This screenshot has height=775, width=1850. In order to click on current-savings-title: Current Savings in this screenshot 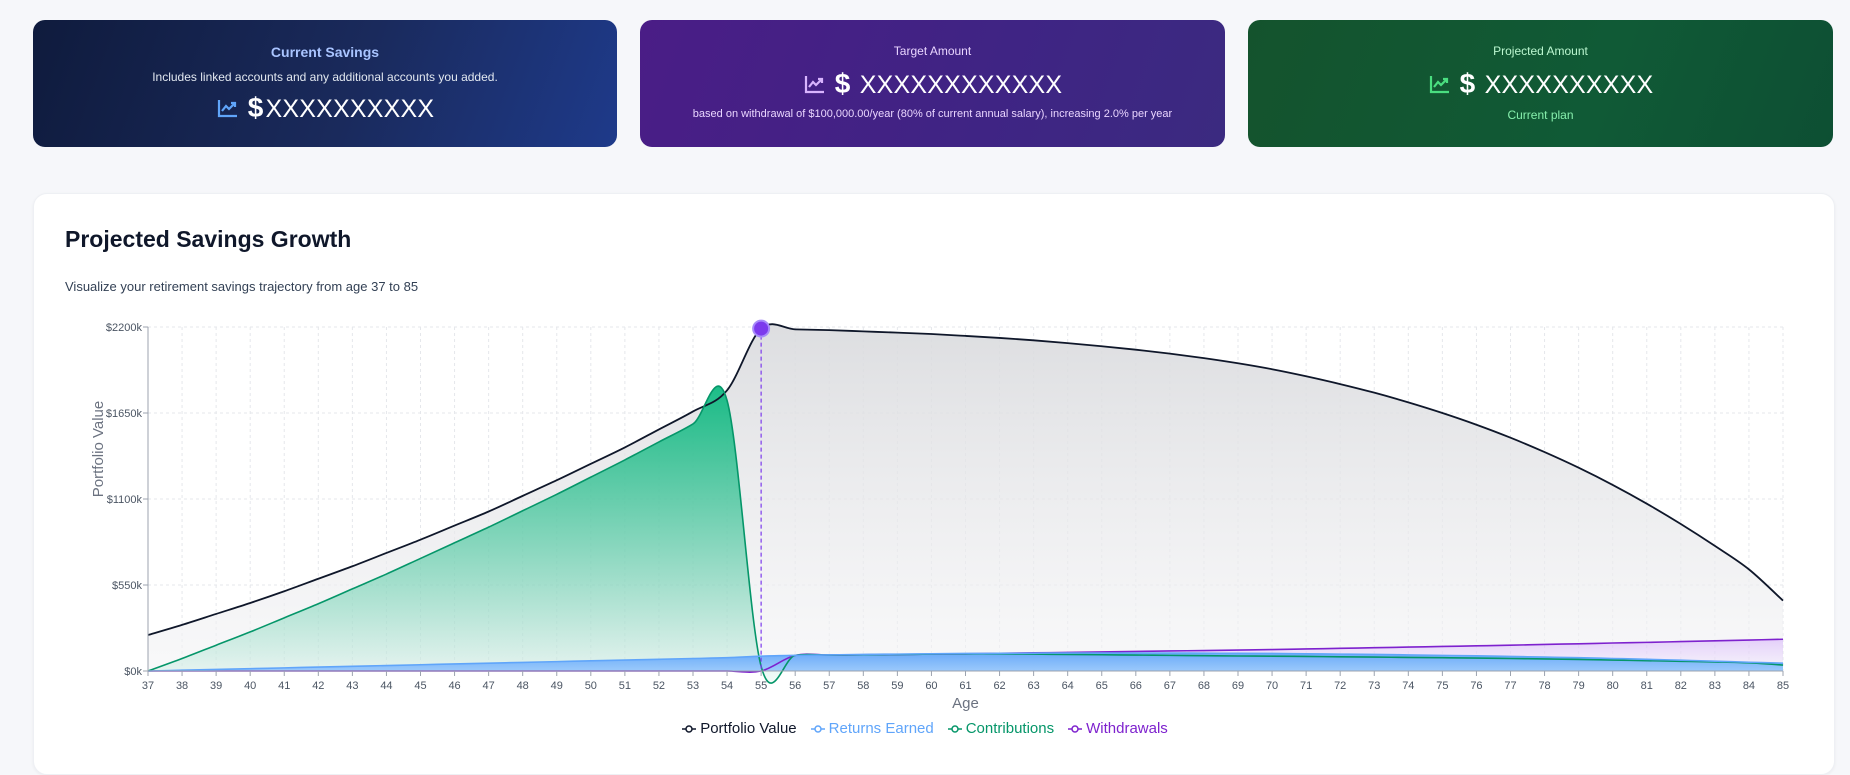, I will do `click(325, 52)`.